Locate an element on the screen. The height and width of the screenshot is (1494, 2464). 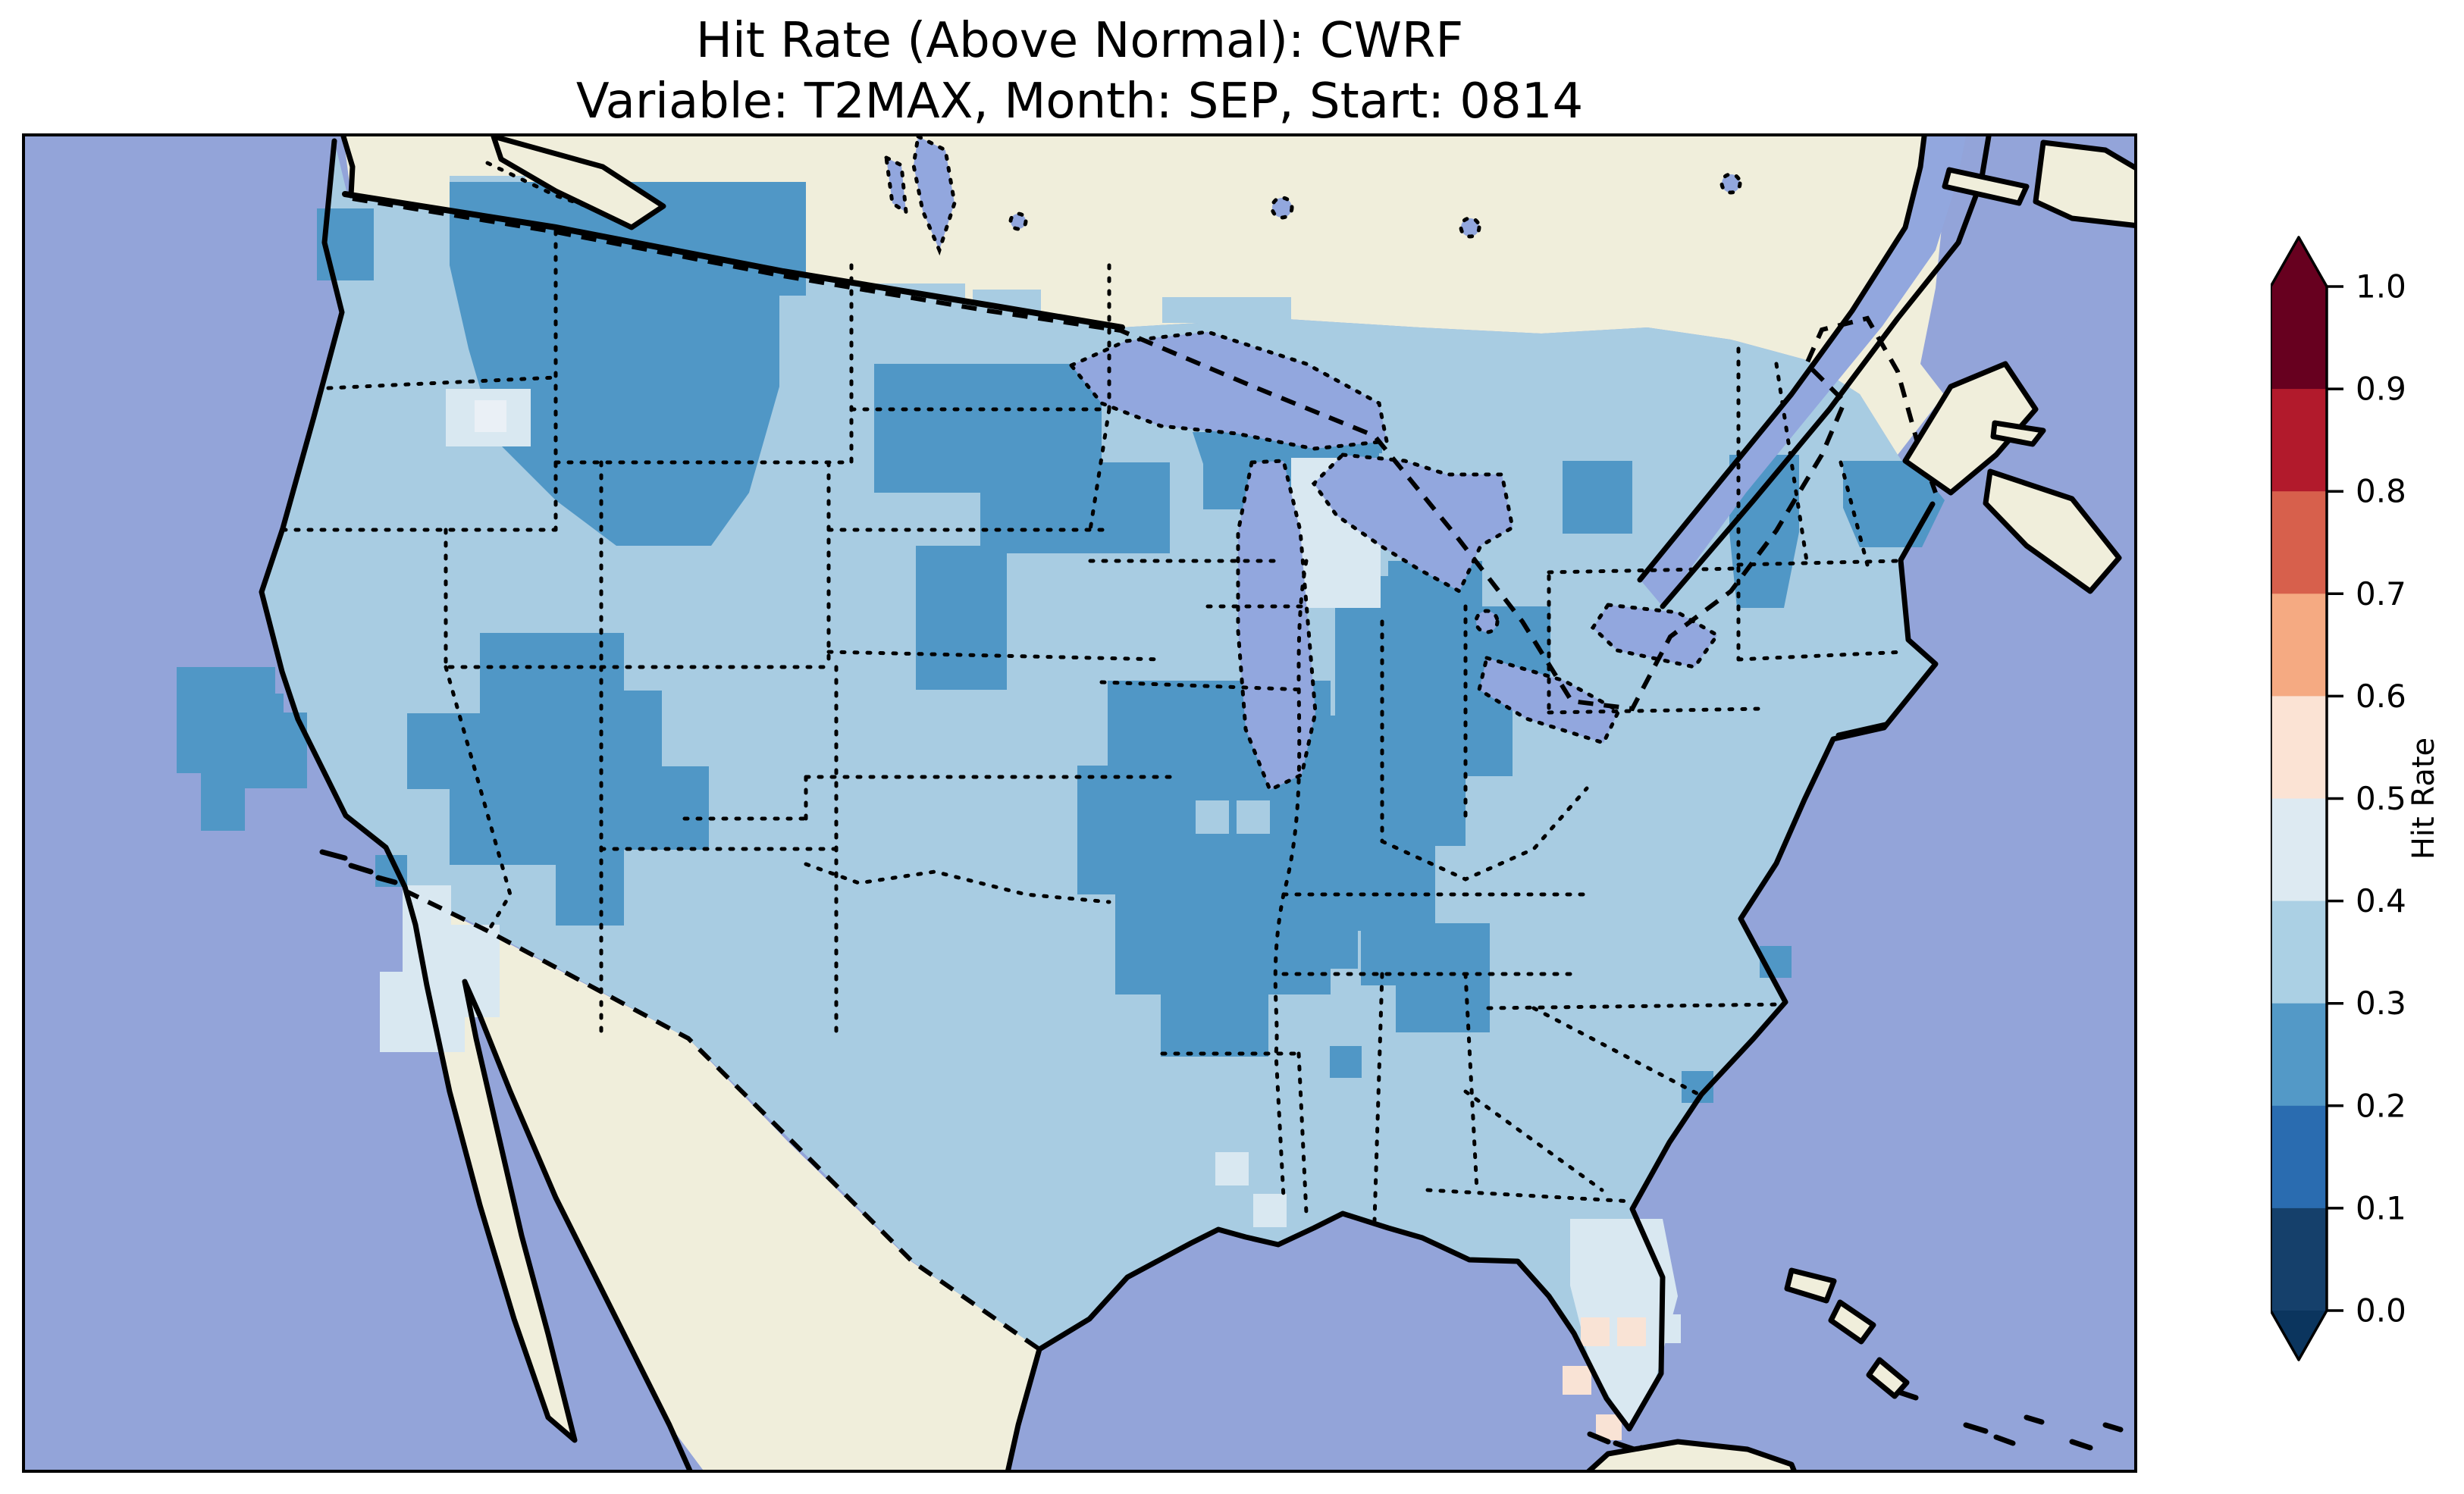
anticosti-island is located at coordinates (1986, 186).